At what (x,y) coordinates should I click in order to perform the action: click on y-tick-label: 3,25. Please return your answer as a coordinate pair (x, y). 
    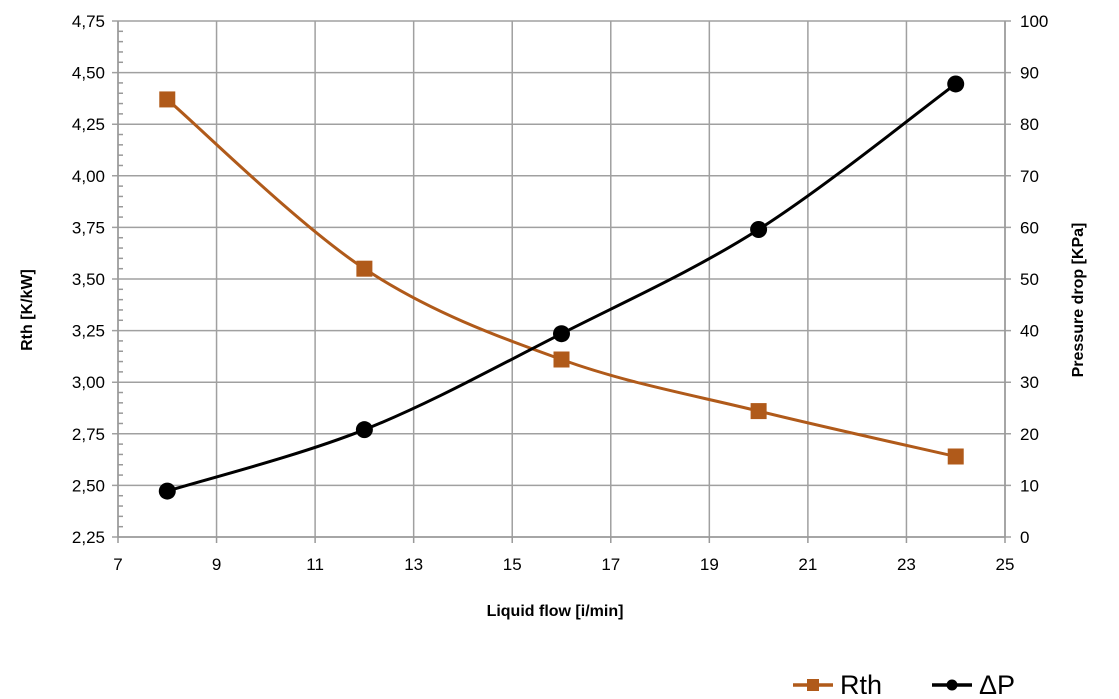
    Looking at the image, I should click on (88, 331).